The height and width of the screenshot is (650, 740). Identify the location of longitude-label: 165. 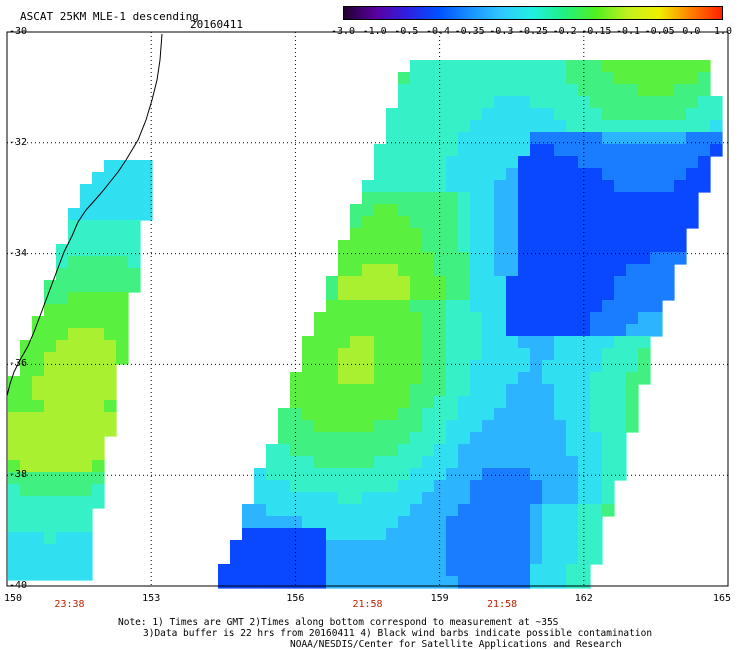
(722, 598).